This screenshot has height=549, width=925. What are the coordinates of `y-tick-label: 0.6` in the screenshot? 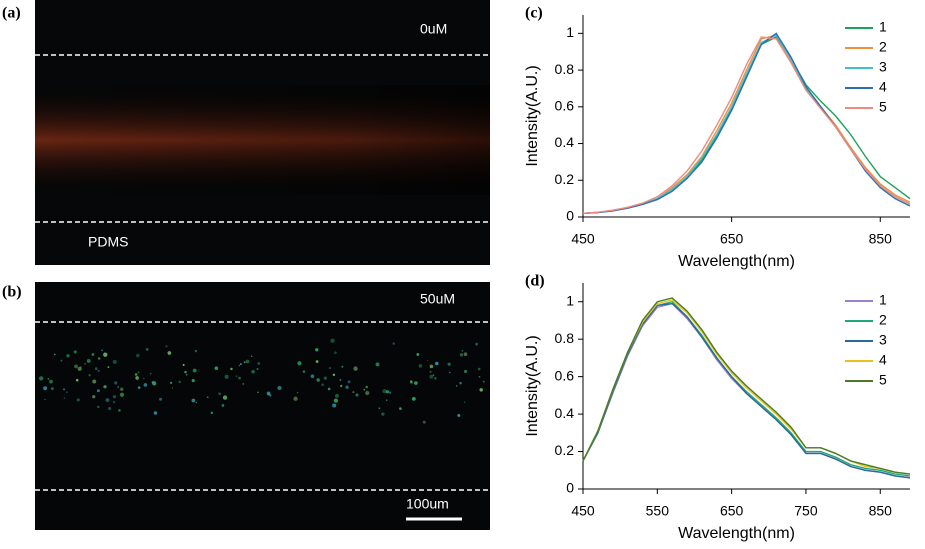 It's located at (565, 375).